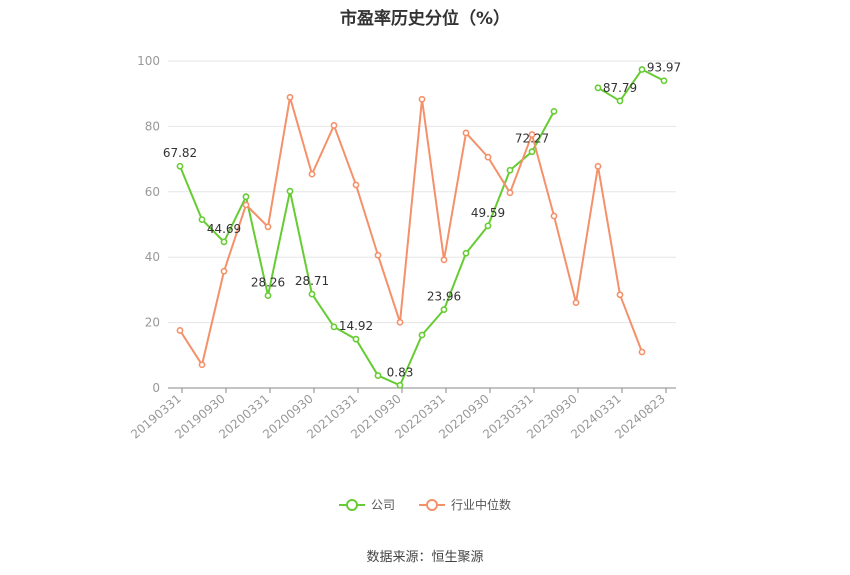 The height and width of the screenshot is (575, 850). I want to click on y-tick-label: 0, so click(156, 388).